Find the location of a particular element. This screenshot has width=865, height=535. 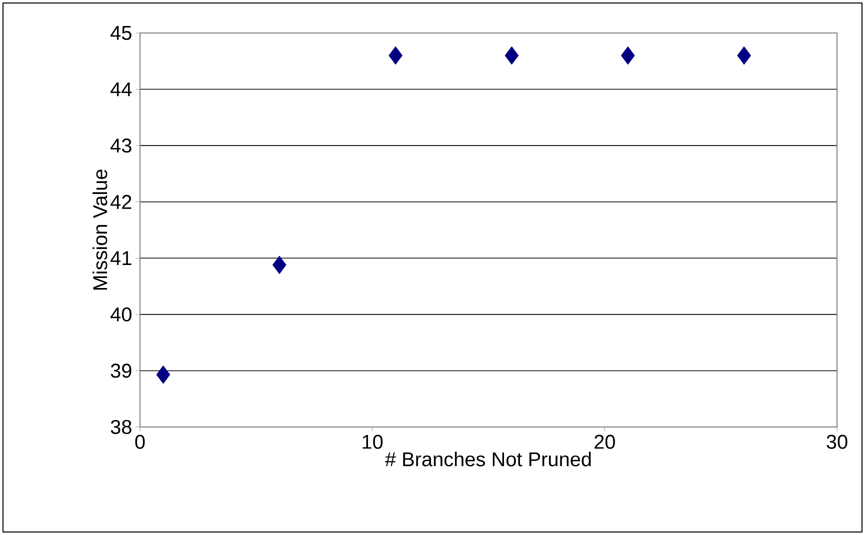

y-tick-label: 38 is located at coordinates (121, 427).